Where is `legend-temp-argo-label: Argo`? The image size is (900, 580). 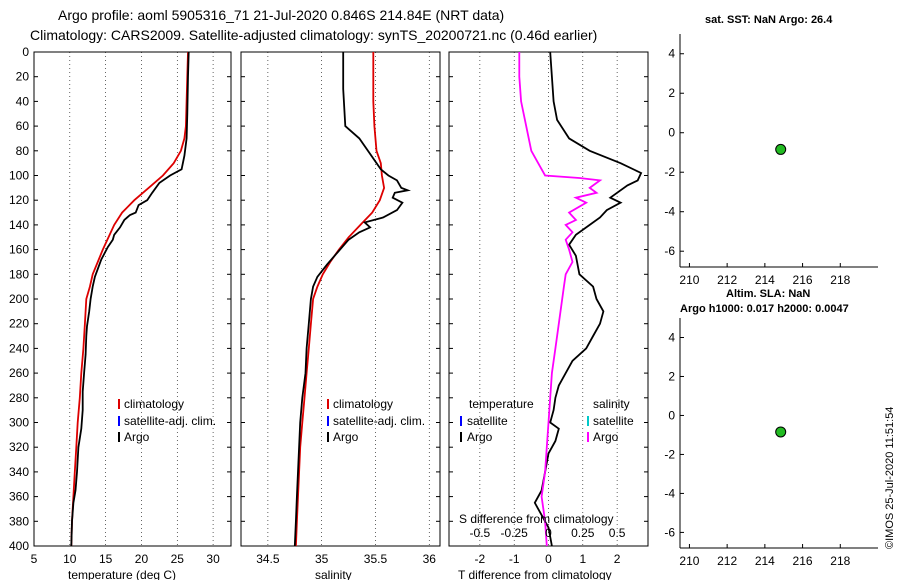 legend-temp-argo-label: Argo is located at coordinates (480, 437).